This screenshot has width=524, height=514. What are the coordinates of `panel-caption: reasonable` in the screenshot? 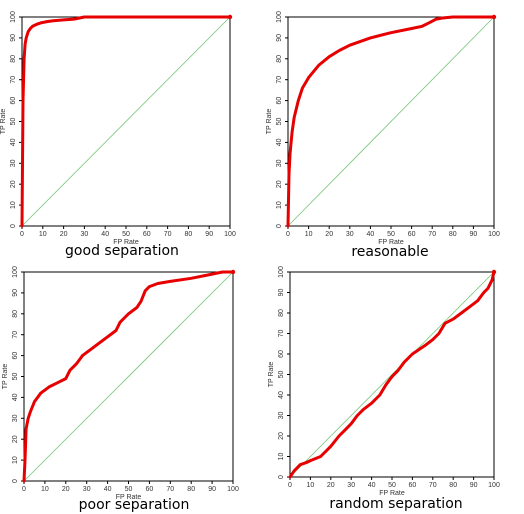 It's located at (389, 252).